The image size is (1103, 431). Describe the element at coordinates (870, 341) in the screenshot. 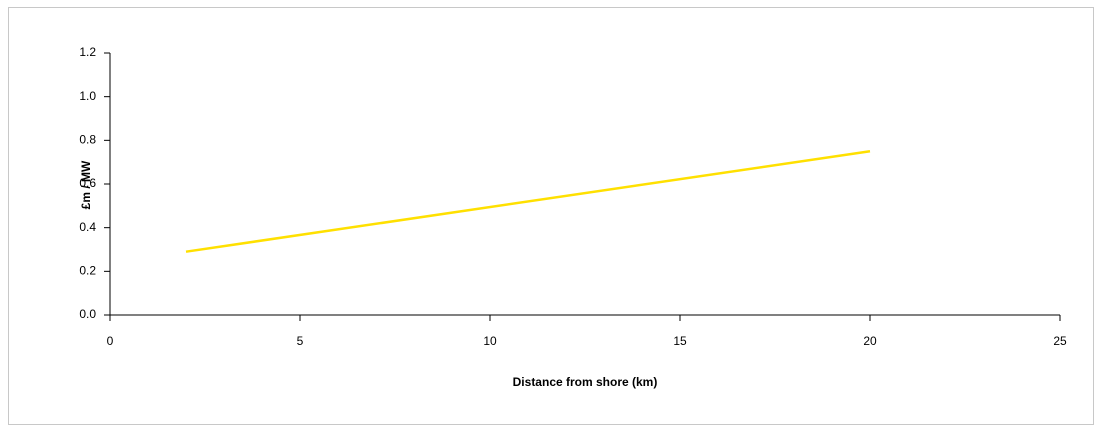

I see `x-tick-label: 20` at that location.